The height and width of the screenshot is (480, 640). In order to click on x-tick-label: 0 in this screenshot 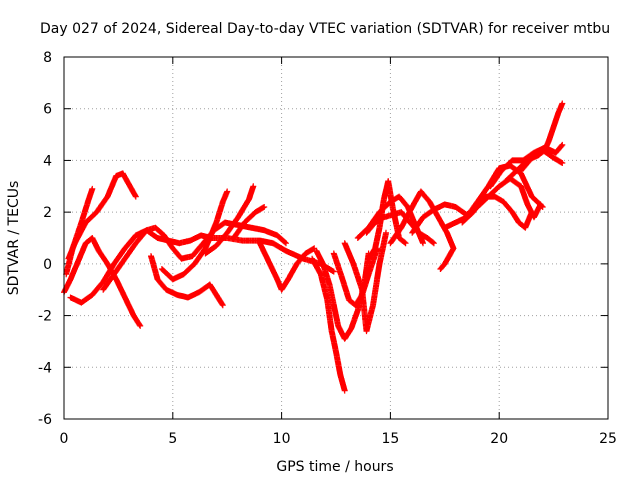, I will do `click(64, 439)`.